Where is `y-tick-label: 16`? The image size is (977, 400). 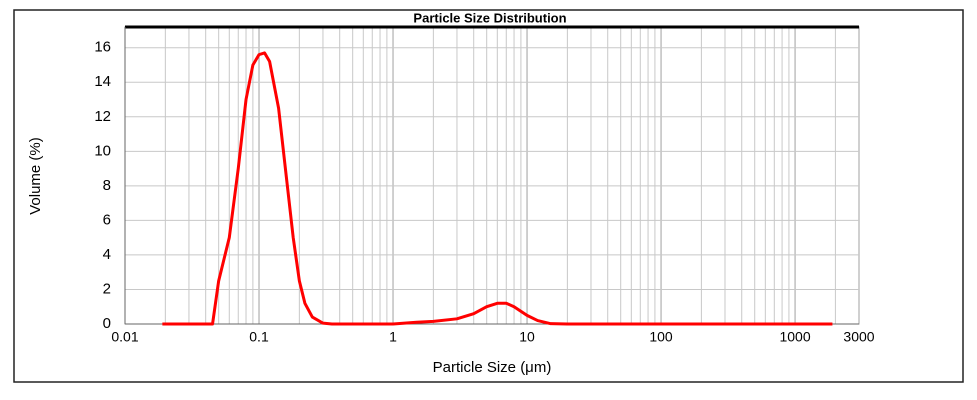
y-tick-label: 16 is located at coordinates (102, 47).